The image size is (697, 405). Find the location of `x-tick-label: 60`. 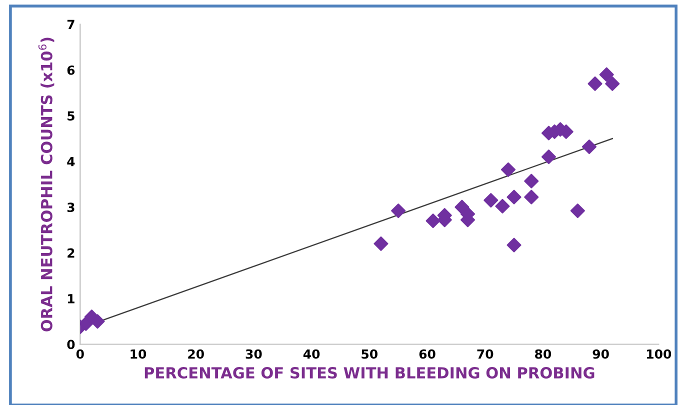

x-tick-label: 60 is located at coordinates (427, 354).